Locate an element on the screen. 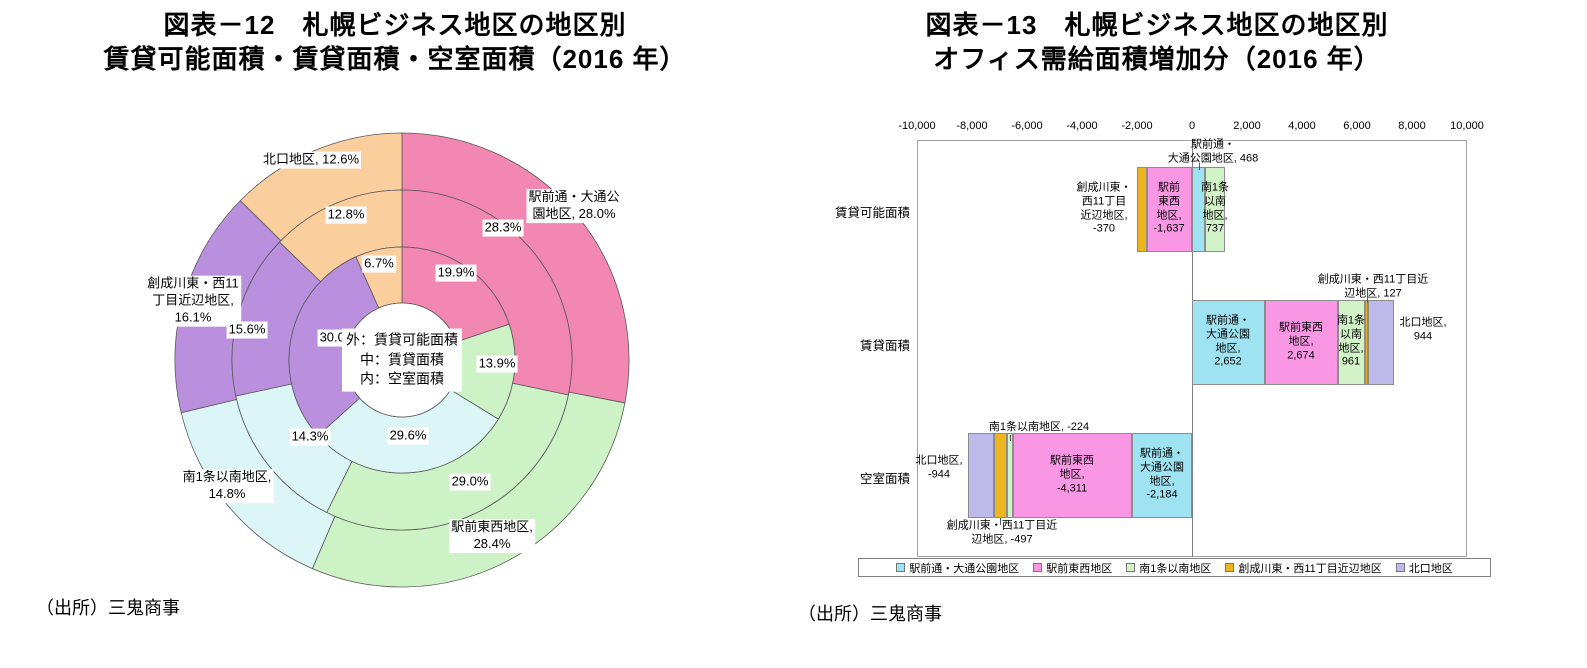  donut-label-middle-4: 12.8% is located at coordinates (346, 215).